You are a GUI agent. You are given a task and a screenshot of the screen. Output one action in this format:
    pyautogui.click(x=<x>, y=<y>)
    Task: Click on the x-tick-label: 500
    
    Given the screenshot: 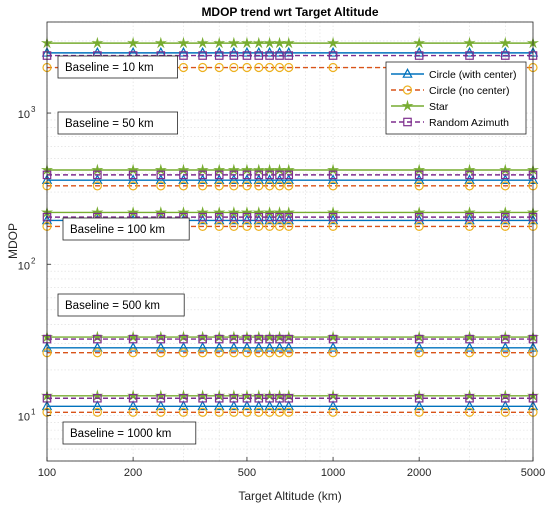 What is the action you would take?
    pyautogui.click(x=247, y=473)
    